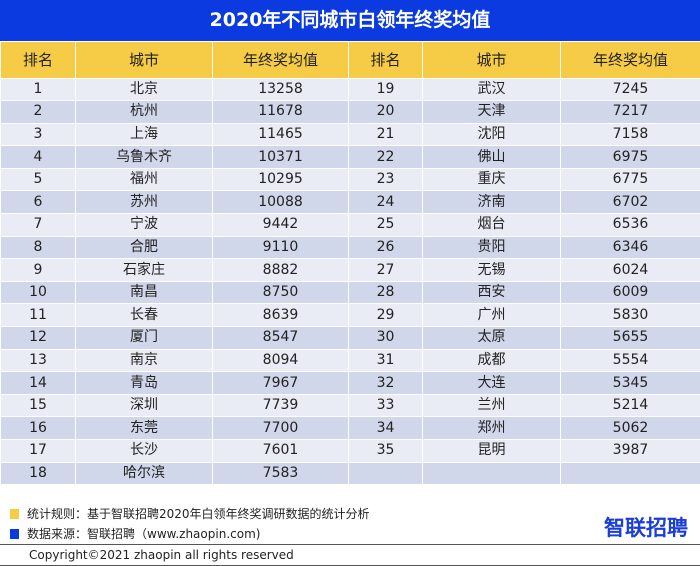 The height and width of the screenshot is (566, 700). I want to click on rank-cell: 5, so click(38, 180).